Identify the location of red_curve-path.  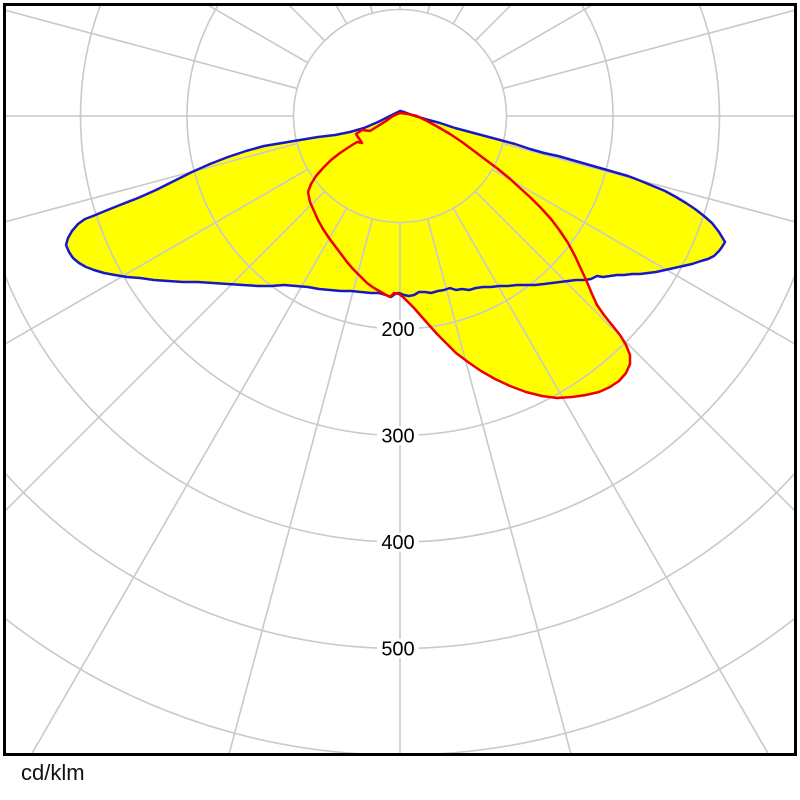
(469, 255).